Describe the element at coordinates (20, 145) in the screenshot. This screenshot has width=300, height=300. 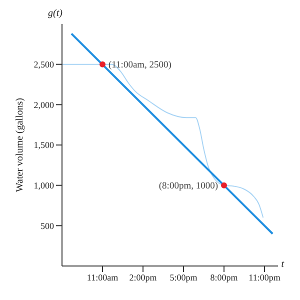
I see `y-axis-title: Water volume (gallons)` at that location.